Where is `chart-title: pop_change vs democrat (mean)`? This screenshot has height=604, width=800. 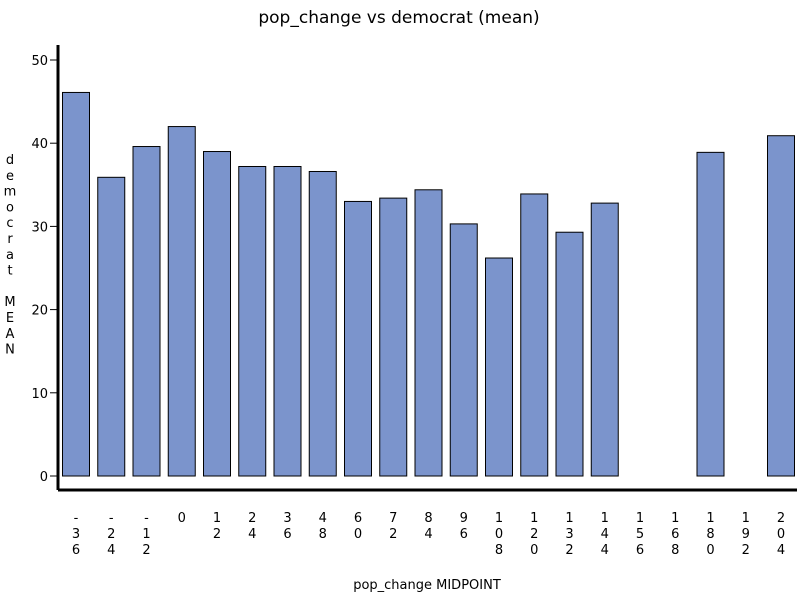
chart-title: pop_change vs democrat (mean) is located at coordinates (398, 18).